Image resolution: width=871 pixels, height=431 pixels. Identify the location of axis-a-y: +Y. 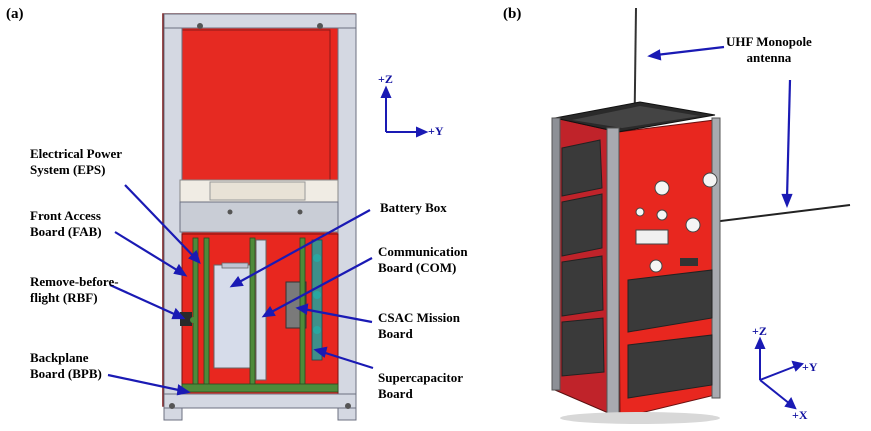
(436, 131).